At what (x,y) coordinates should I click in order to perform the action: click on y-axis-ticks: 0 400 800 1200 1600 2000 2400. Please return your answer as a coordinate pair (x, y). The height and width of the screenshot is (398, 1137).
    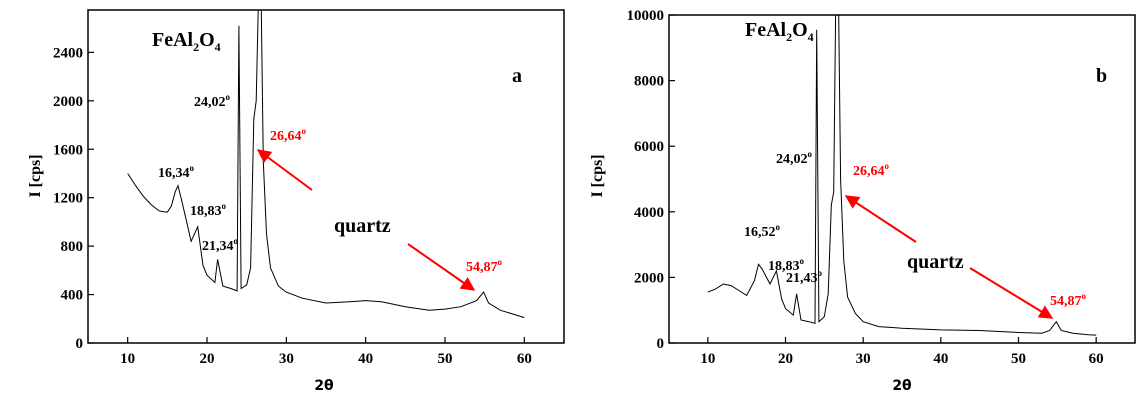
    Looking at the image, I should click on (73, 198).